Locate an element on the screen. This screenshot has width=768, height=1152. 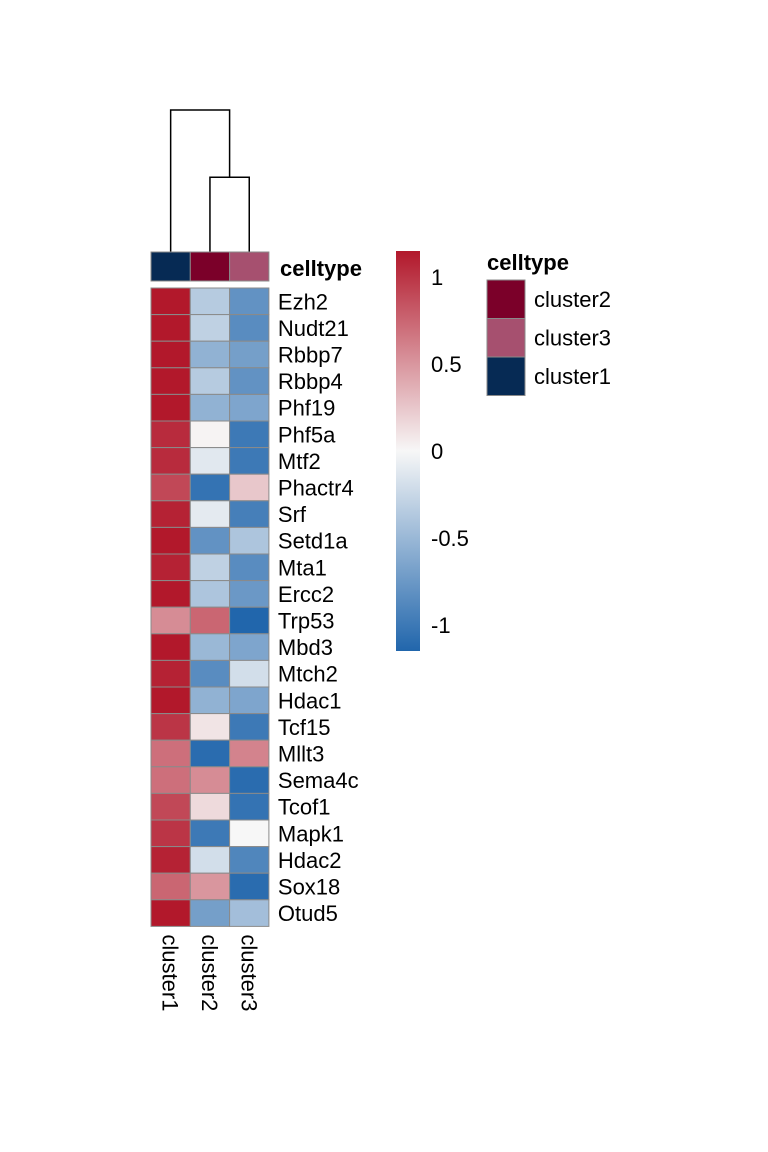
row-label: Srf is located at coordinates (292, 514).